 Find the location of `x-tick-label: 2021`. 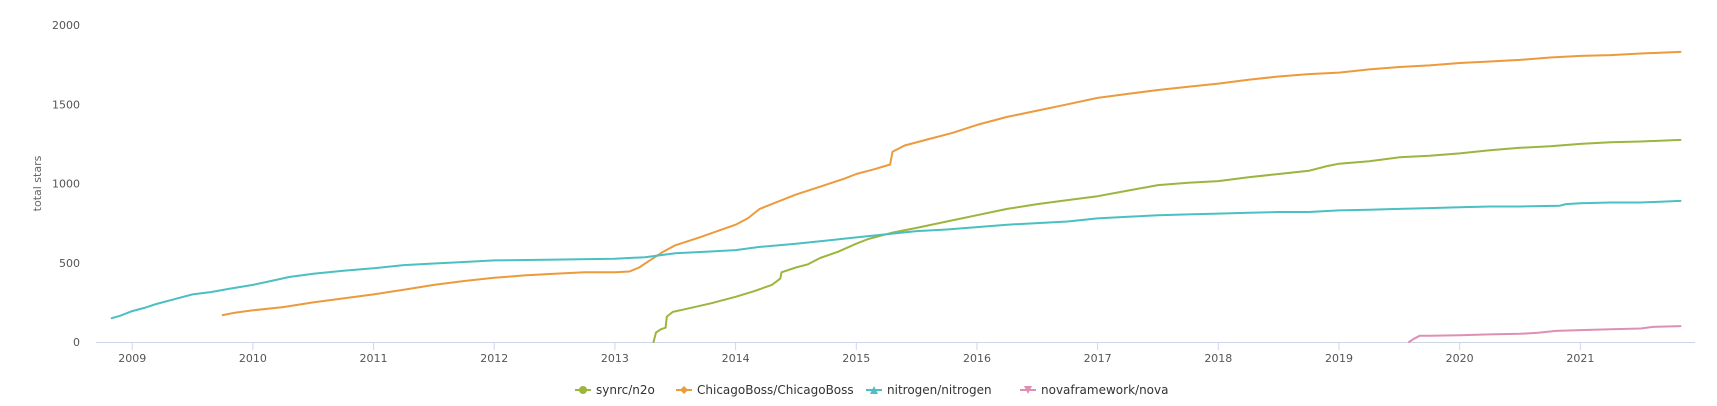

x-tick-label: 2021 is located at coordinates (1580, 358).